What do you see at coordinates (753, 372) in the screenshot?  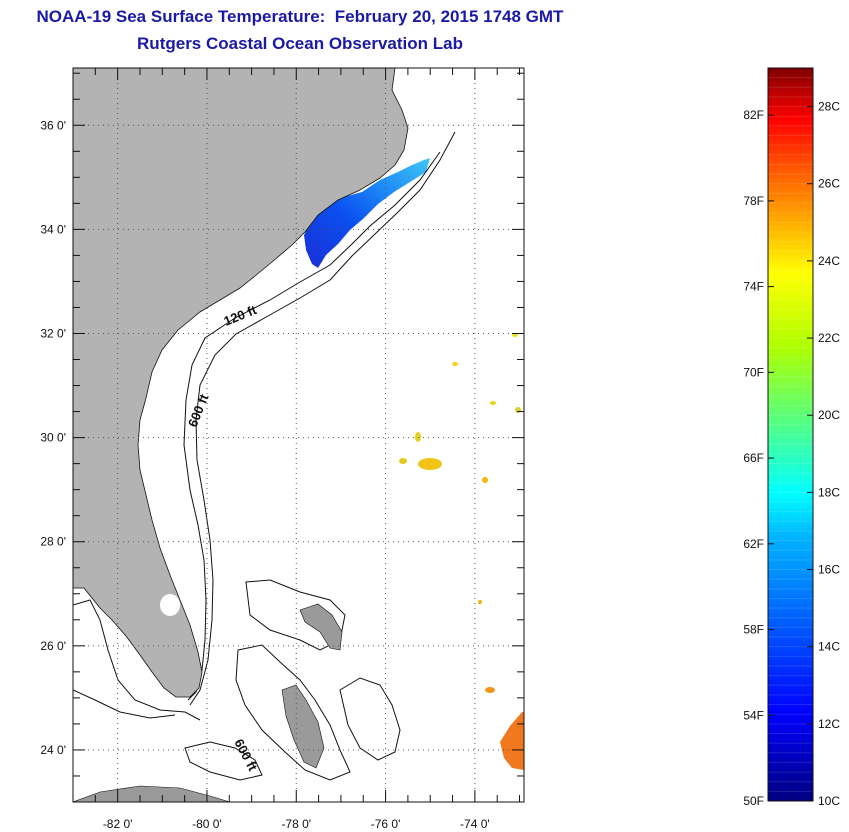 I see `fahrenheit-label: 70F` at bounding box center [753, 372].